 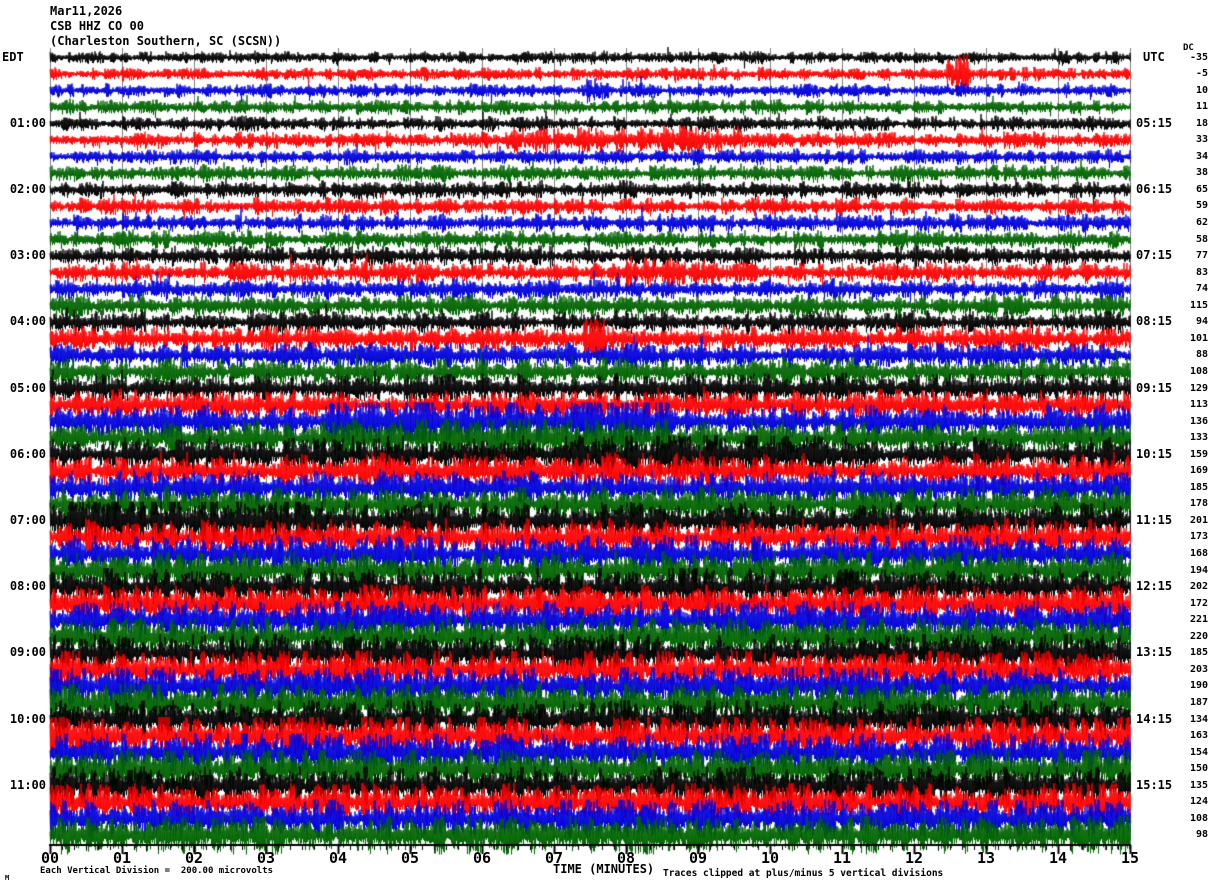 What do you see at coordinates (1201, 239) in the screenshot?
I see `dc-offset-value: 58` at bounding box center [1201, 239].